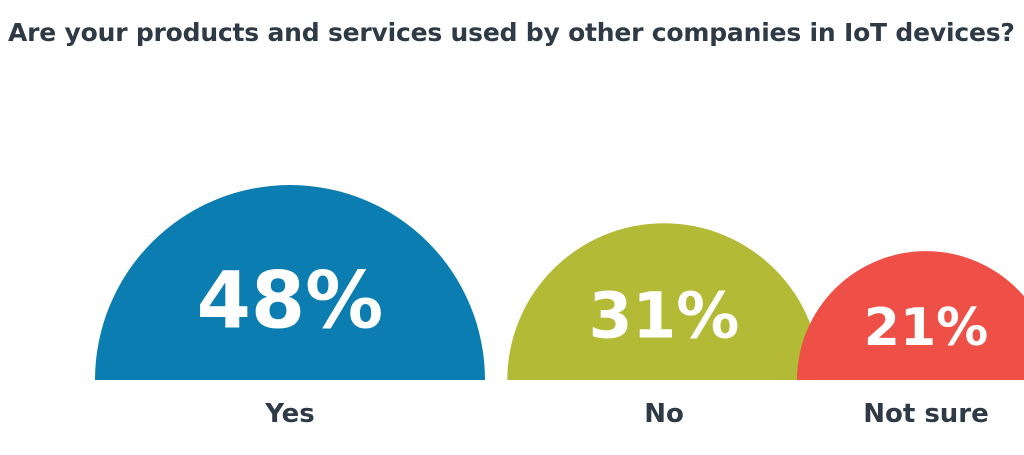  I want to click on semicircle-not-sure, so click(910, 315).